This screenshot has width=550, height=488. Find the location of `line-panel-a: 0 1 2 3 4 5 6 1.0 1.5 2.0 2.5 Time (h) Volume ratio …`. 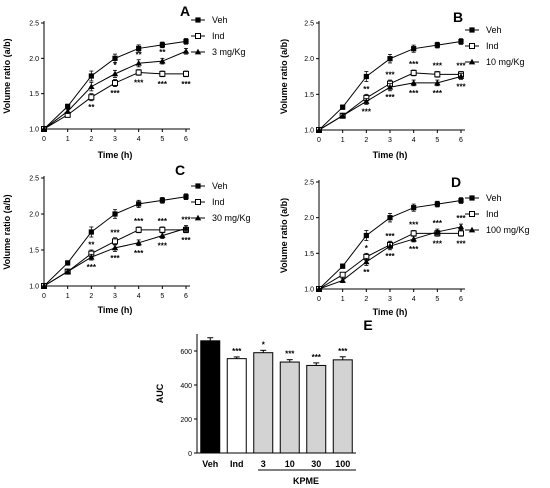

line-panel-a: 0 1 2 3 4 5 6 1.0 1.5 2.0 2.5 Time (h) Volume ratio … is located at coordinates (124, 81).